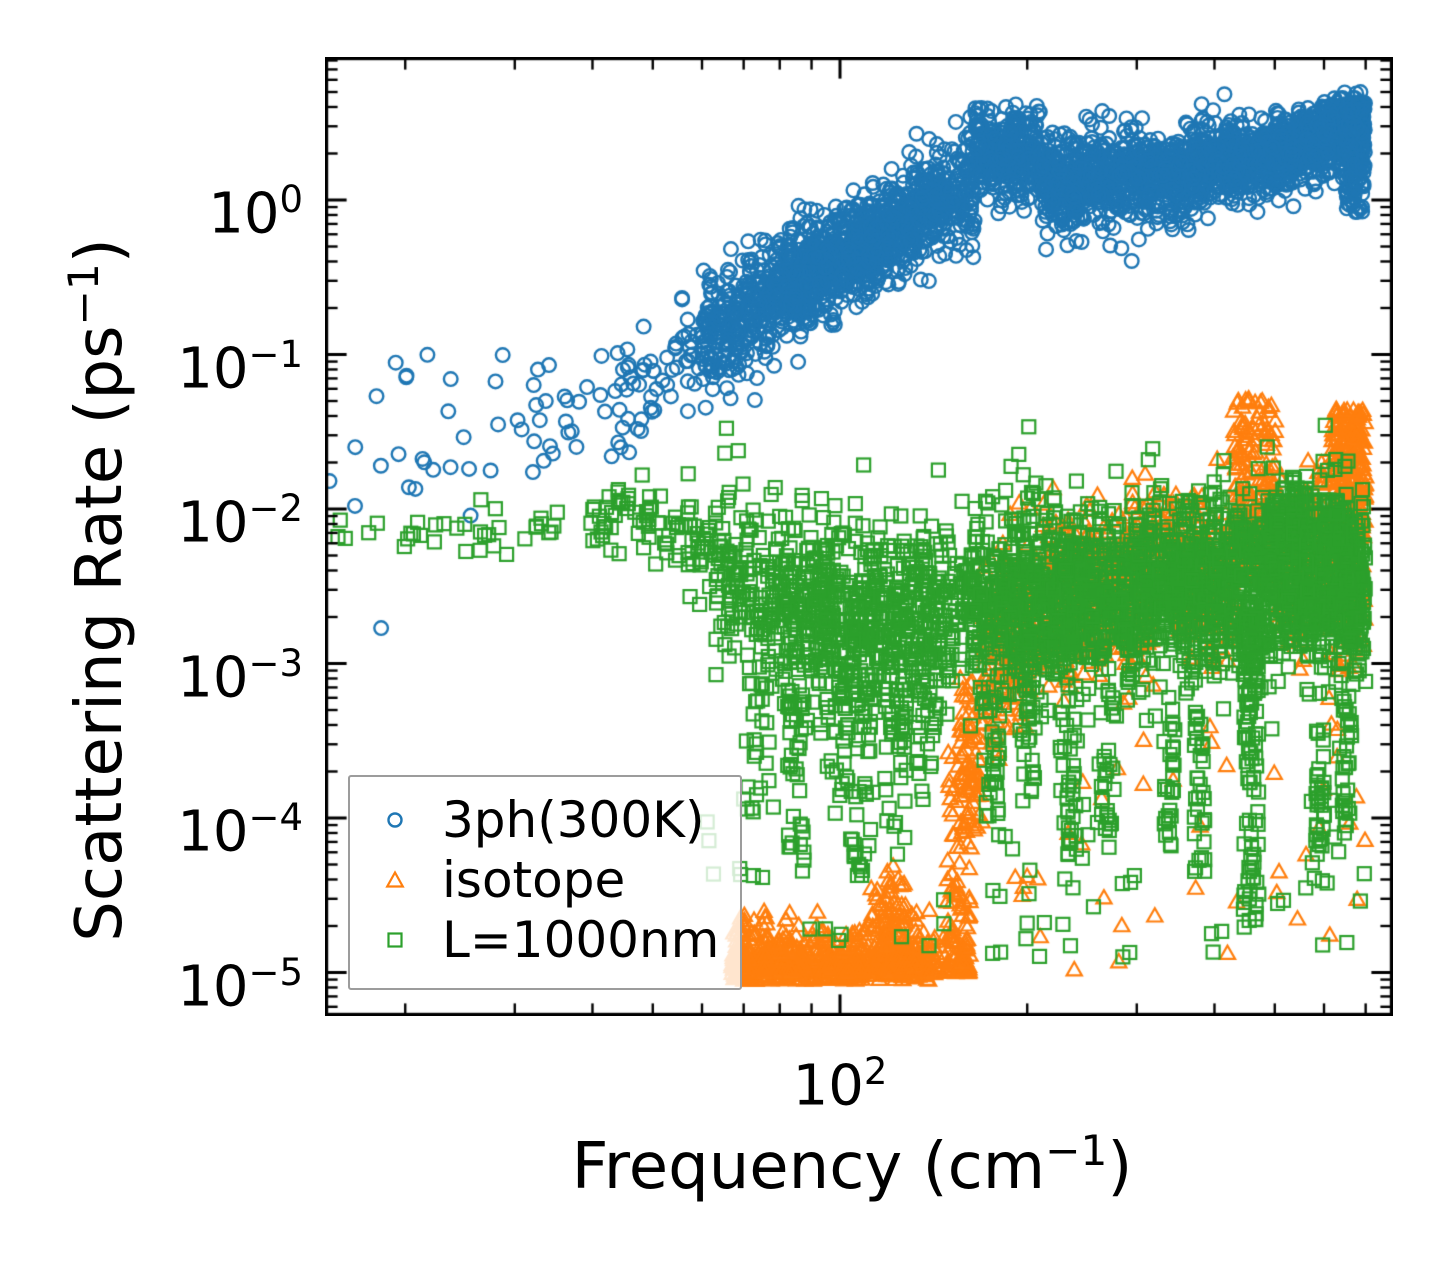 Image resolution: width=1455 pixels, height=1265 pixels. Describe the element at coordinates (83, 294) in the screenshot. I see `y-axis-label-exponent: −1` at that location.